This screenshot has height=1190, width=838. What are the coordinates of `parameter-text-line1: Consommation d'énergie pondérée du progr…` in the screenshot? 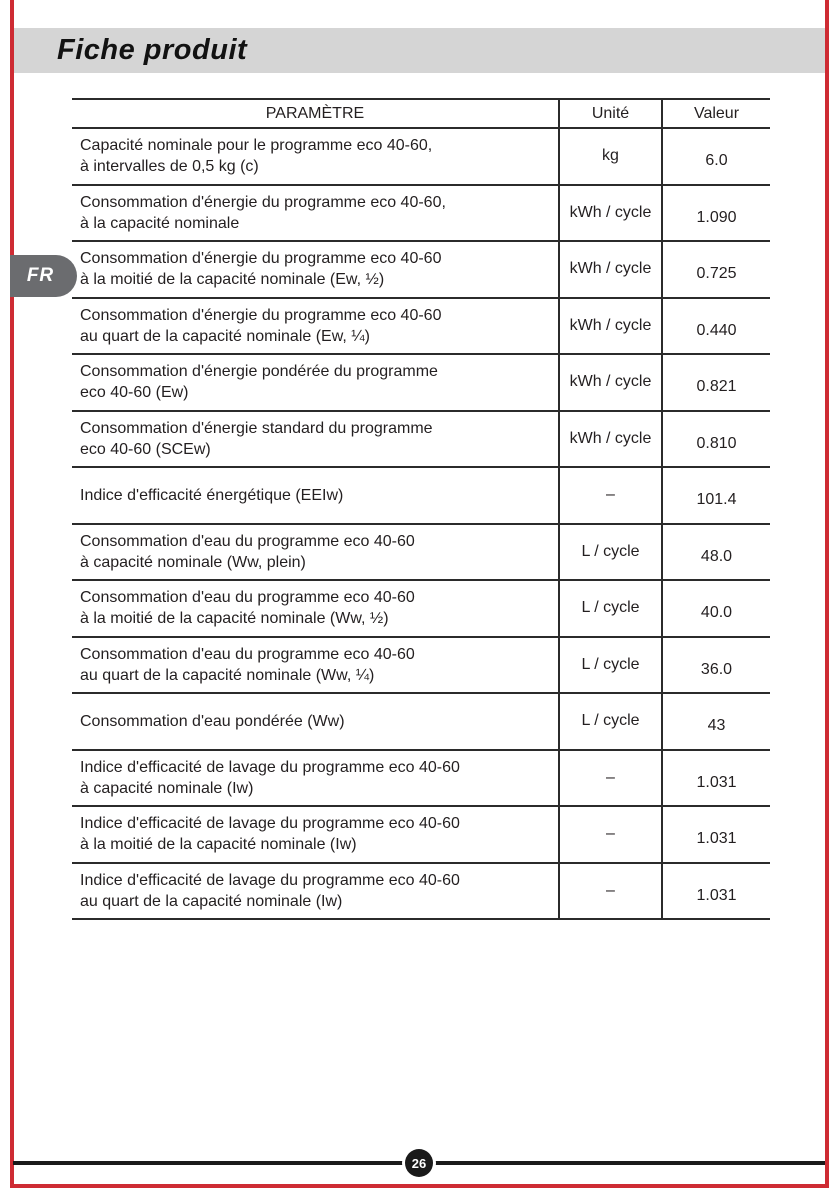 It's located at (259, 372).